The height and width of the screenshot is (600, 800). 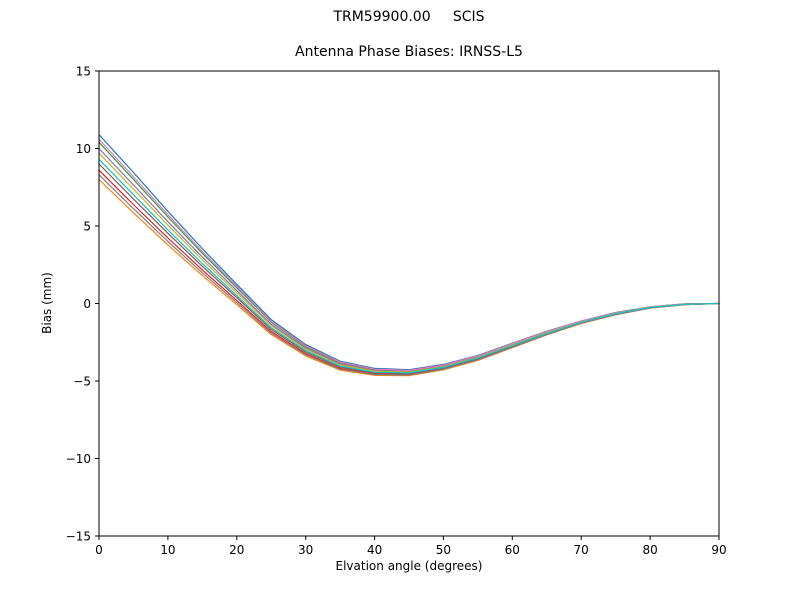 I want to click on x-tick-label: 30, so click(x=305, y=550).